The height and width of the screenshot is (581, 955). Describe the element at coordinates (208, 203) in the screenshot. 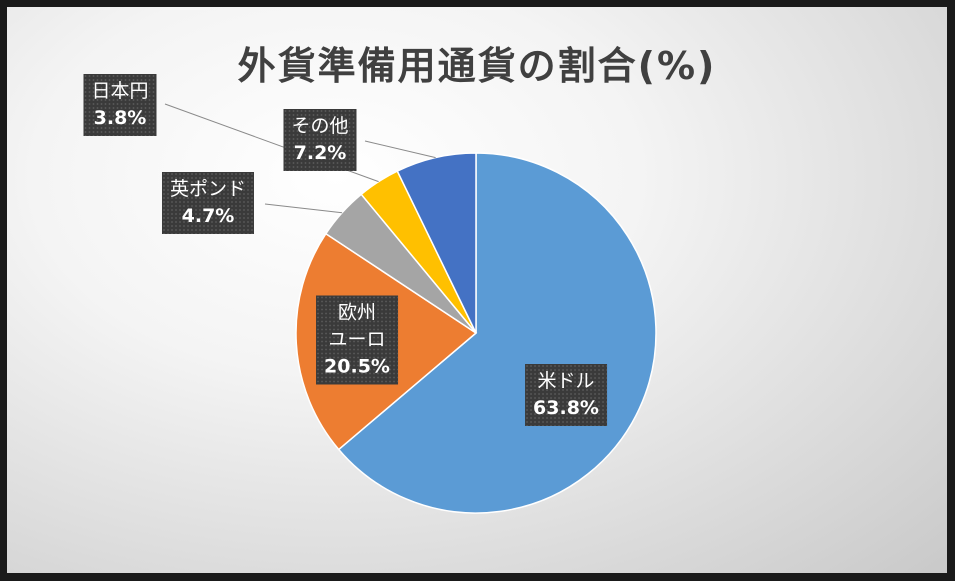

I see `data-label: 英ポンド 4.7%` at that location.